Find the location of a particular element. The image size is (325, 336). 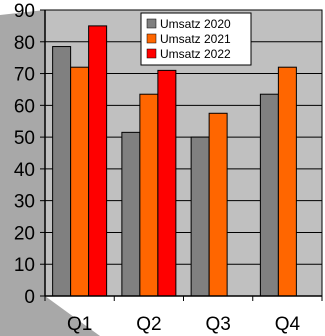

x-tick-label: Q3 is located at coordinates (217, 324).